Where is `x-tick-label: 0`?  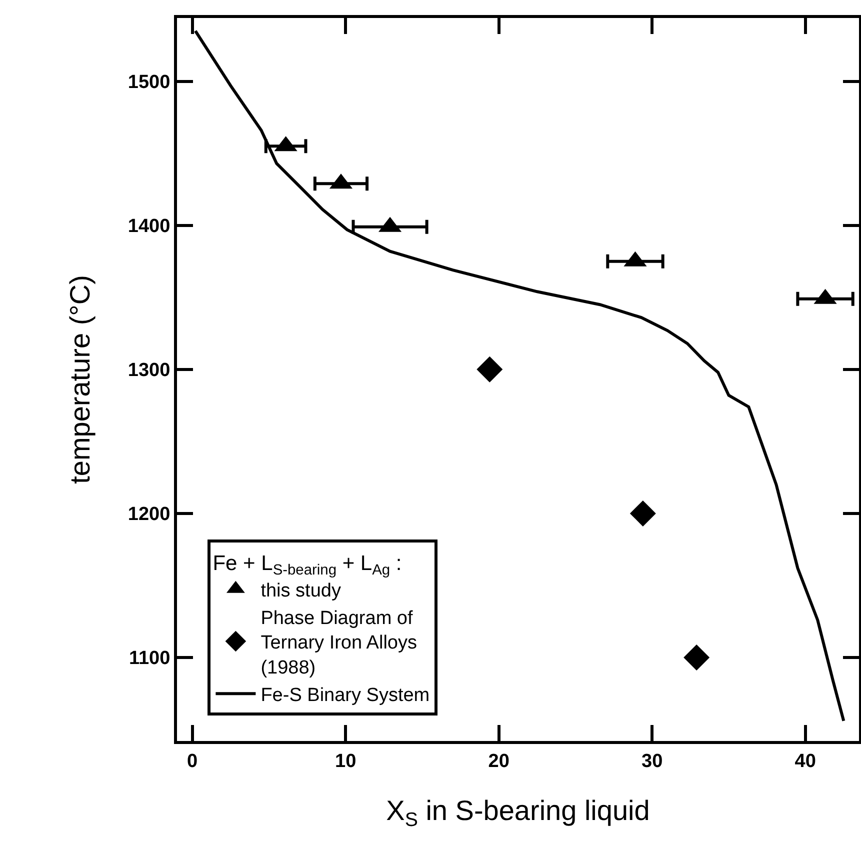 x-tick-label: 0 is located at coordinates (192, 761).